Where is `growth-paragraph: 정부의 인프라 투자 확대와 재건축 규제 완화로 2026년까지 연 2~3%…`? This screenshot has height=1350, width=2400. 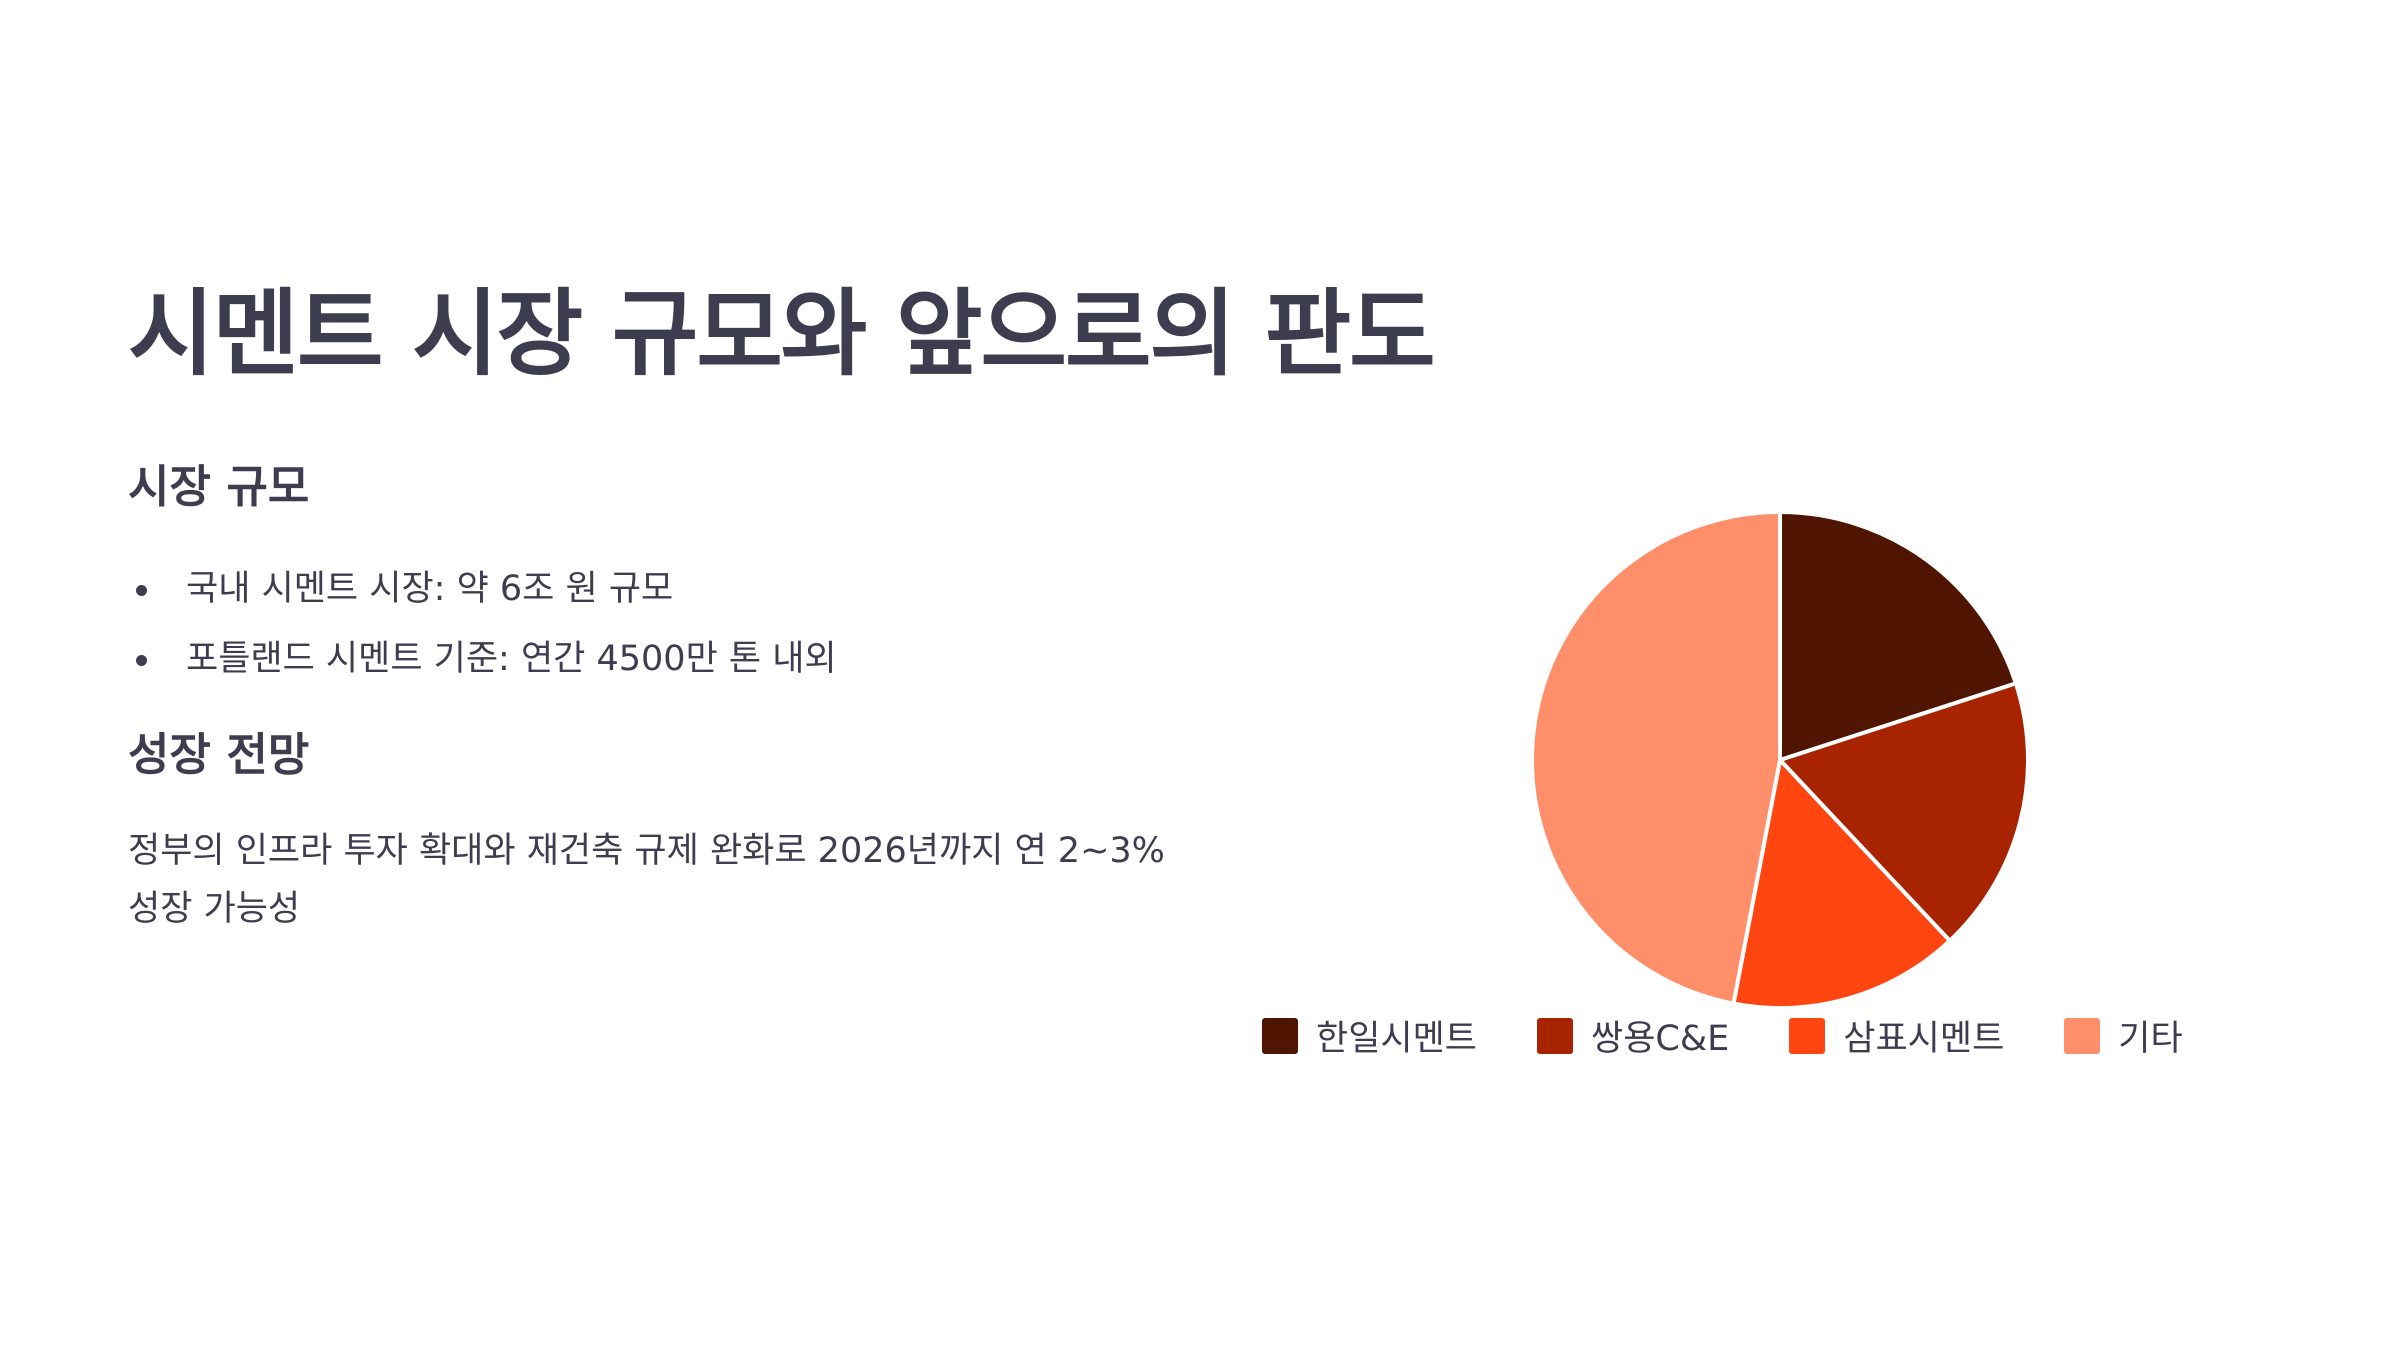 growth-paragraph: 정부의 인프라 투자 확대와 재건축 규제 완화로 2026년까지 연 2~3%… is located at coordinates (646, 880).